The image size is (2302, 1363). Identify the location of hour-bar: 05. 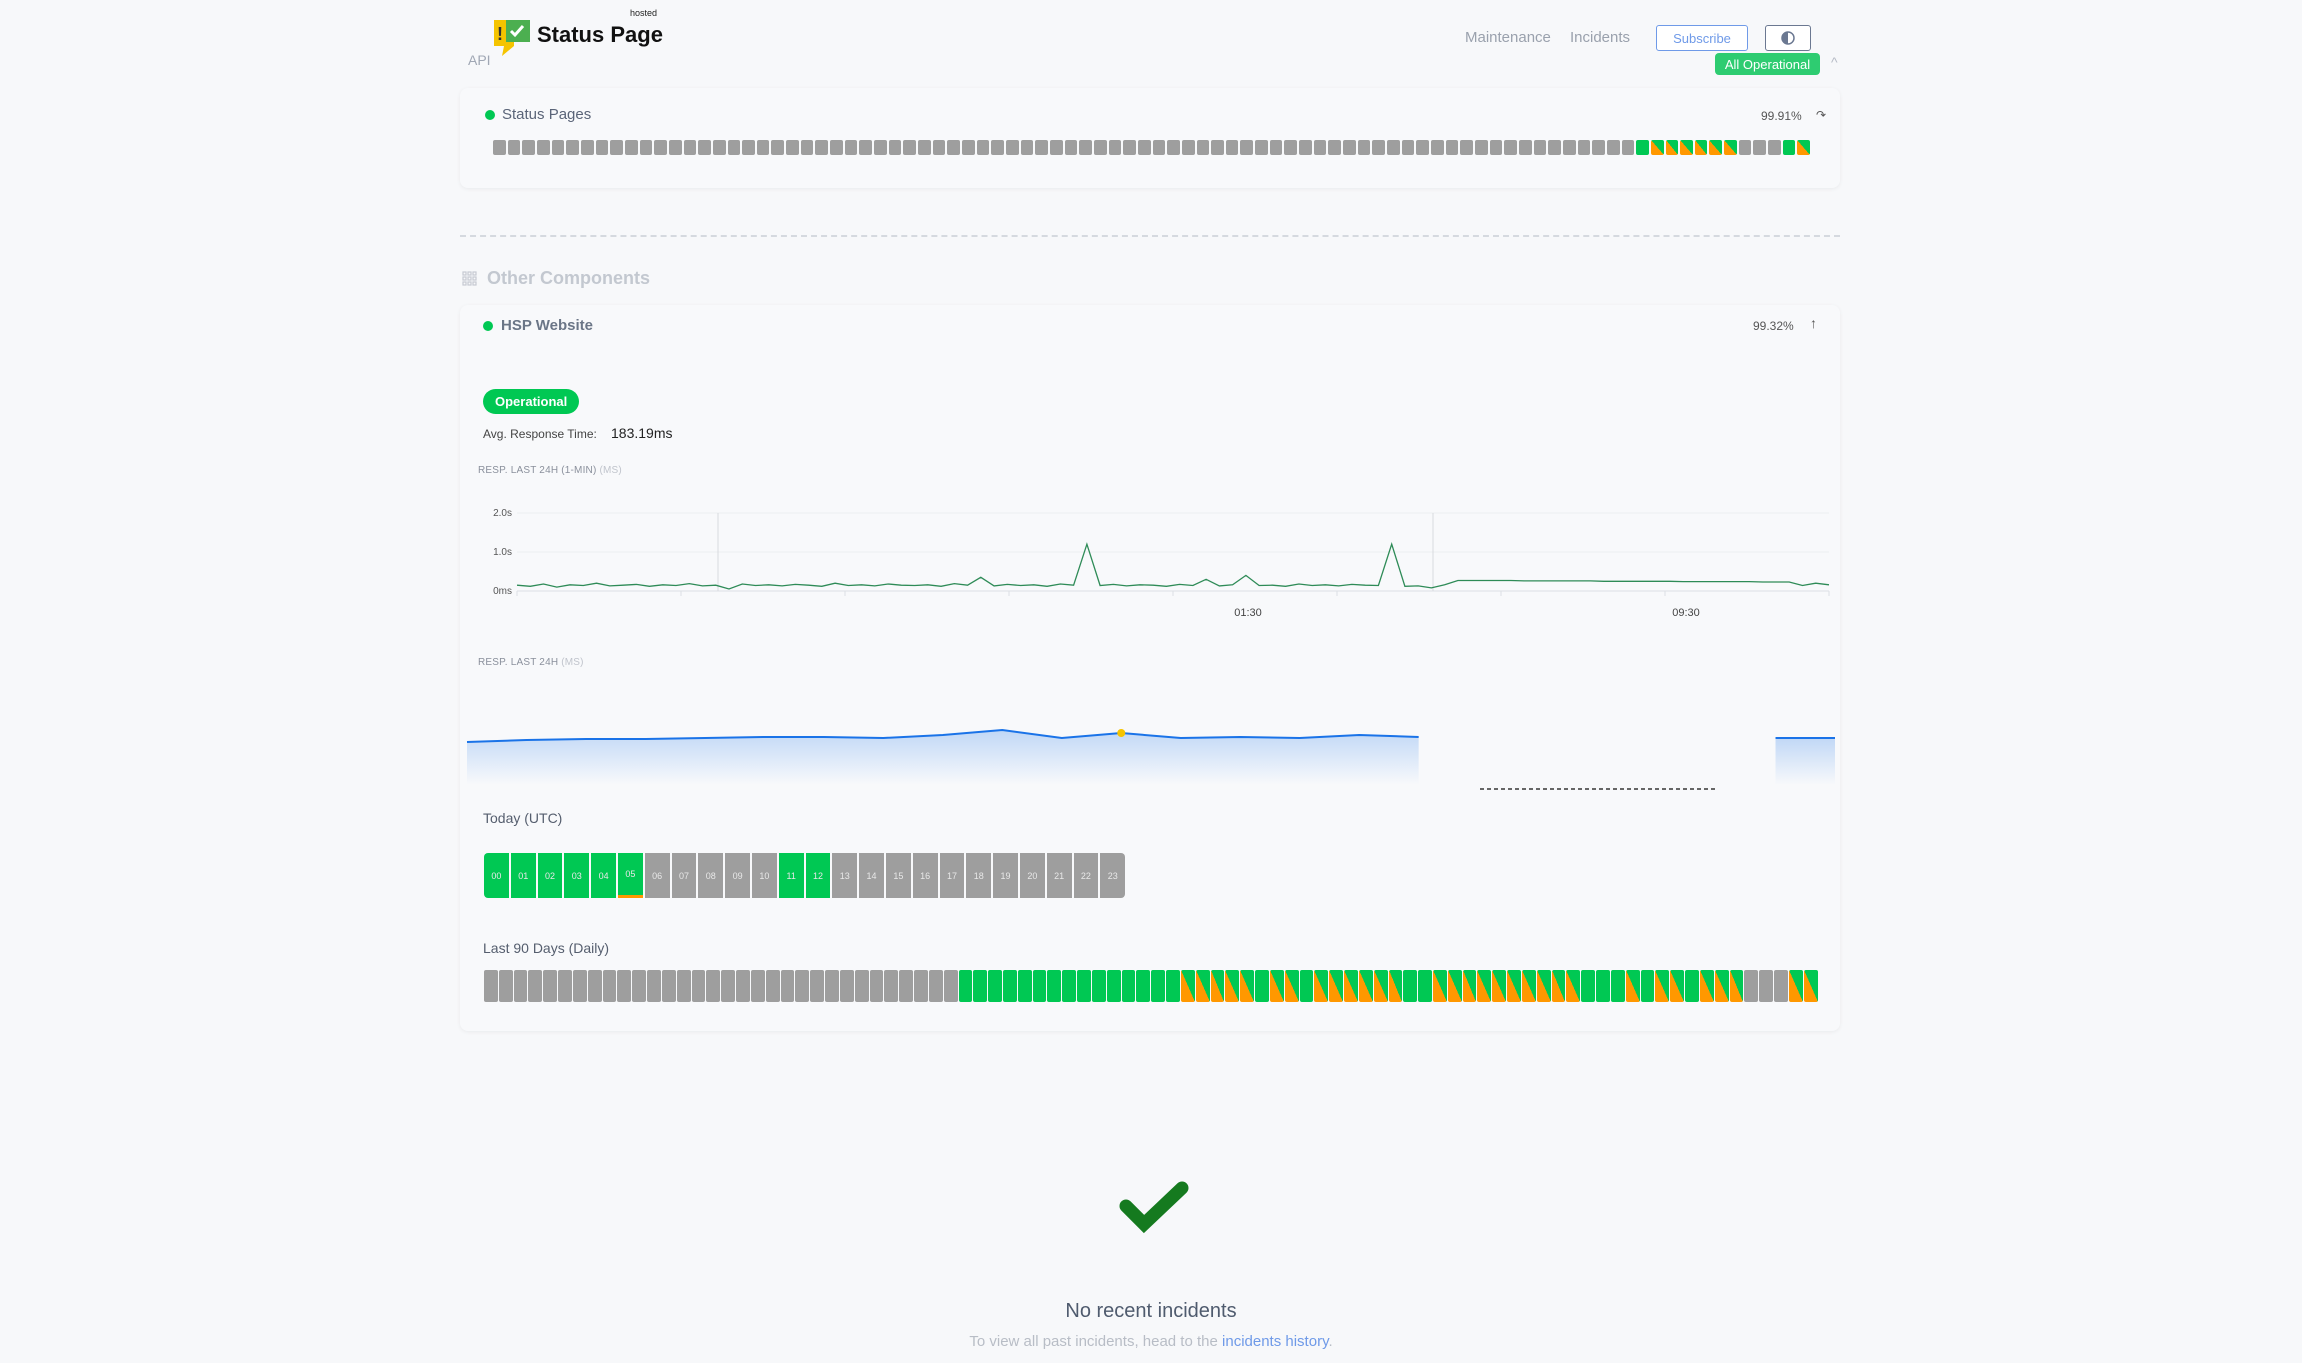
(630, 875).